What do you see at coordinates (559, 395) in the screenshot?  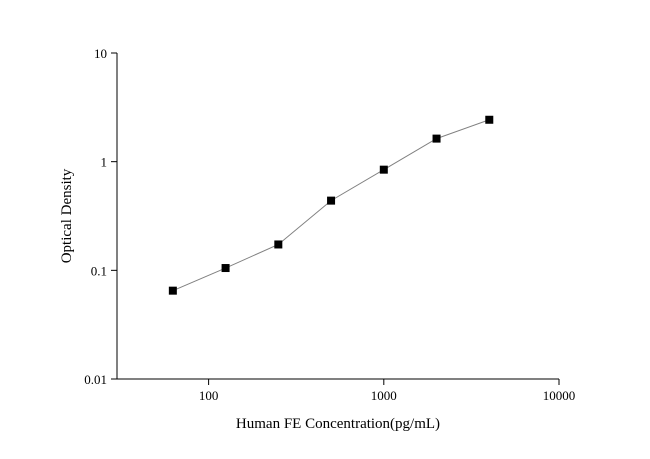 I see `x-tick-label: 10000` at bounding box center [559, 395].